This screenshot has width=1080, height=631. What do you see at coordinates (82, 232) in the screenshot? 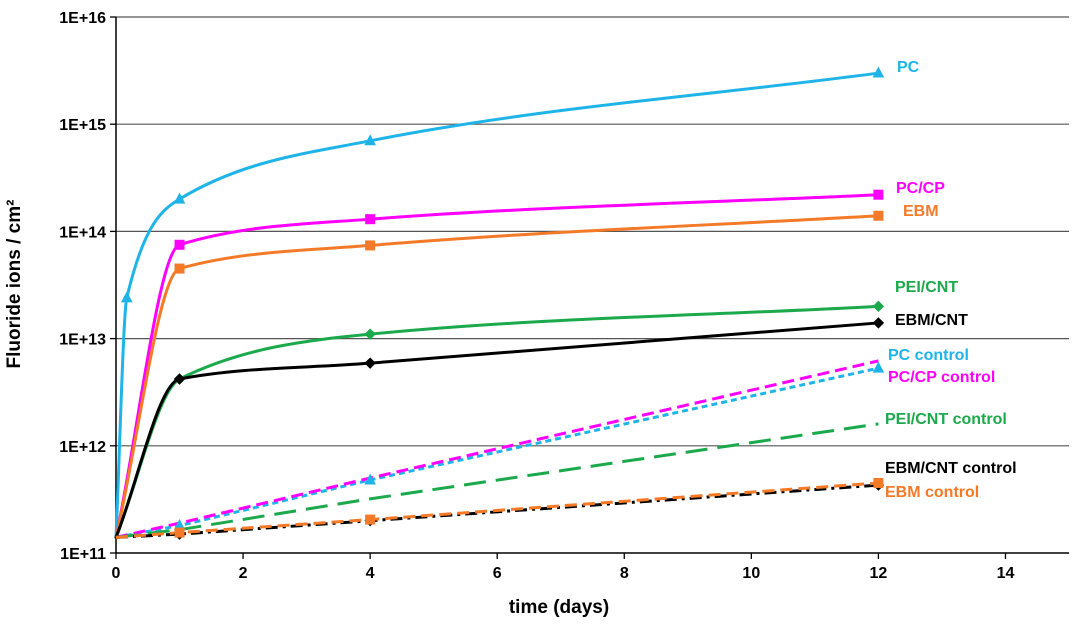
I see `y-tick-label: 1E+14` at bounding box center [82, 232].